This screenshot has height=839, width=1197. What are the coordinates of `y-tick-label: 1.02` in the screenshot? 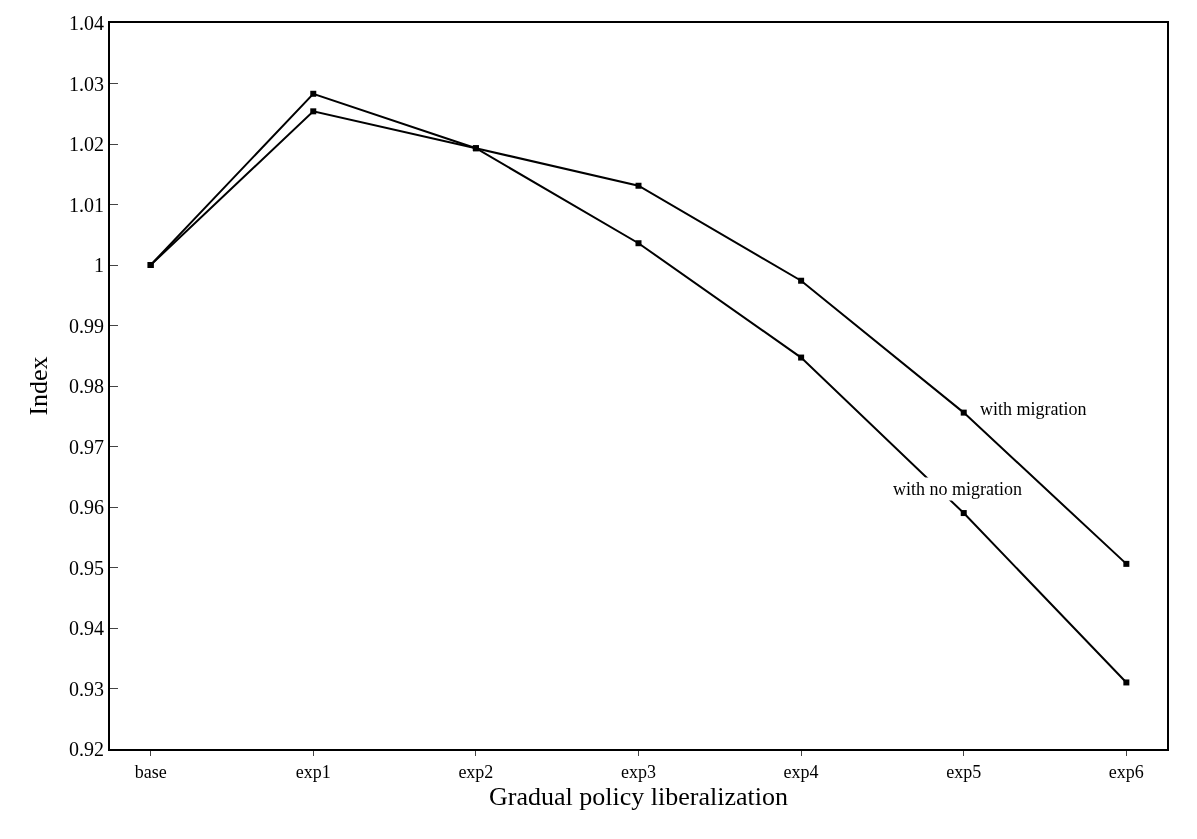 It's located at (86, 144).